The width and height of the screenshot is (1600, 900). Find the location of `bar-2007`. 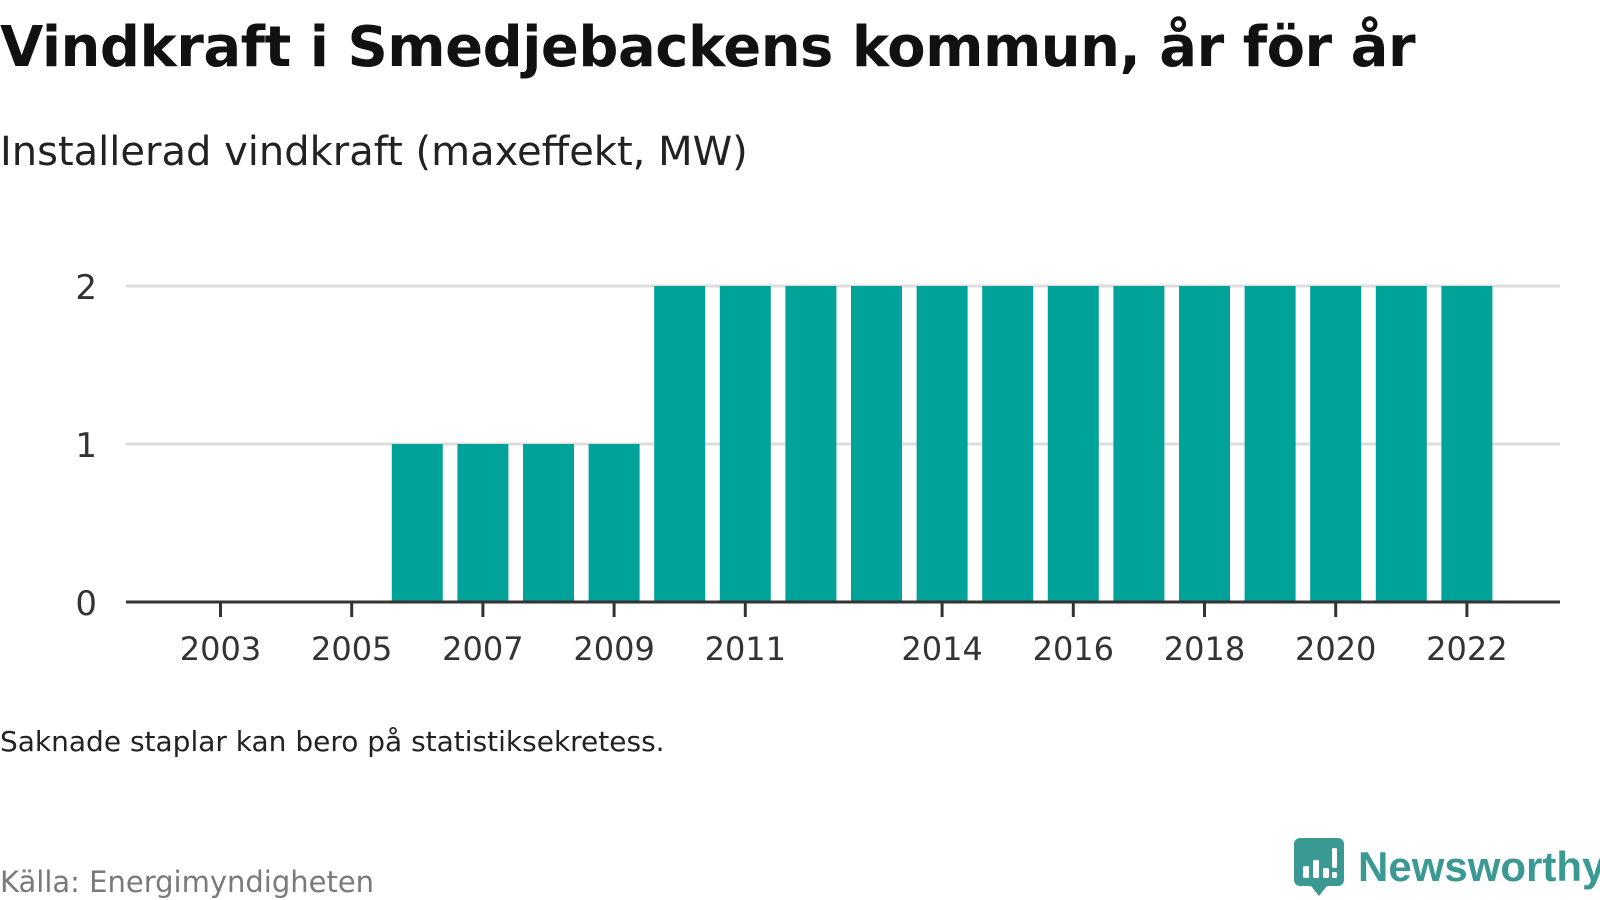

bar-2007 is located at coordinates (483, 523).